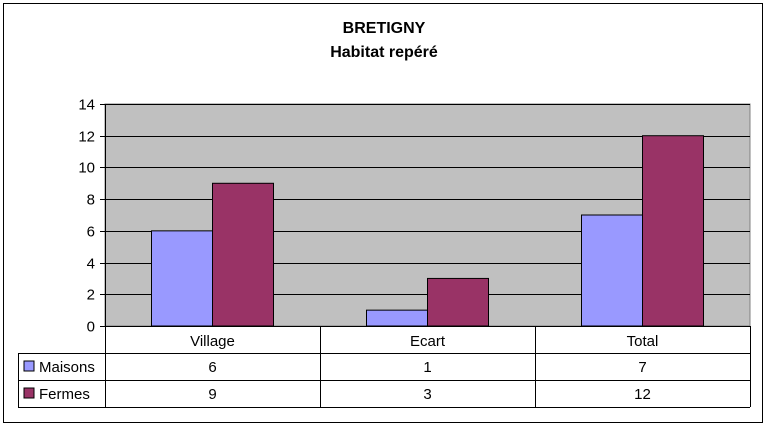  I want to click on y-tick-label: 2, so click(91, 295).